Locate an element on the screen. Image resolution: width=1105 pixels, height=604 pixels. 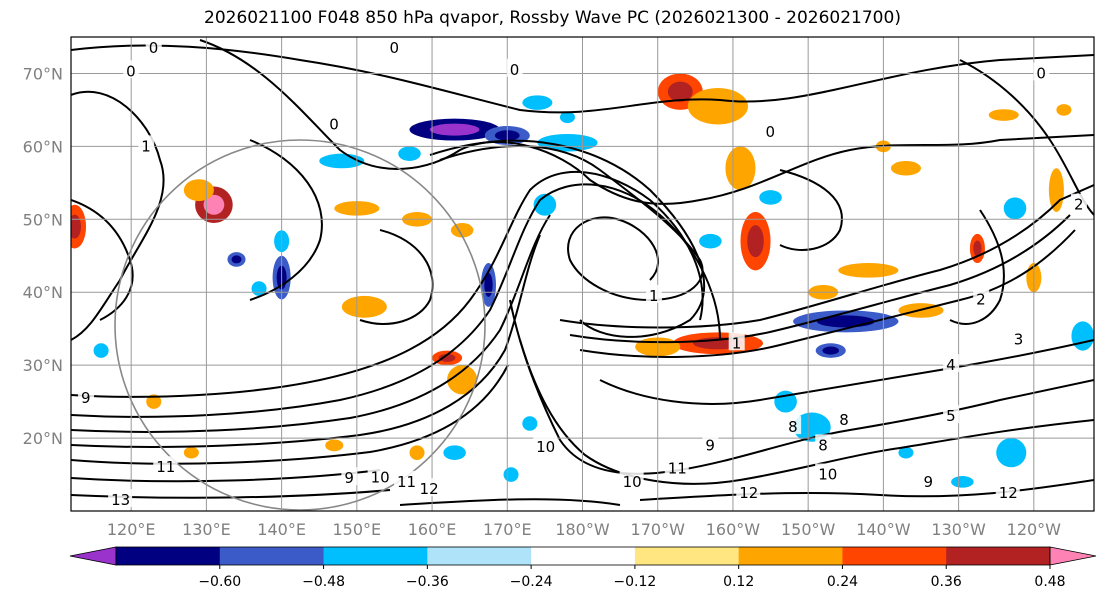
colorbar-tick-label: −0.12 is located at coordinates (634, 582).